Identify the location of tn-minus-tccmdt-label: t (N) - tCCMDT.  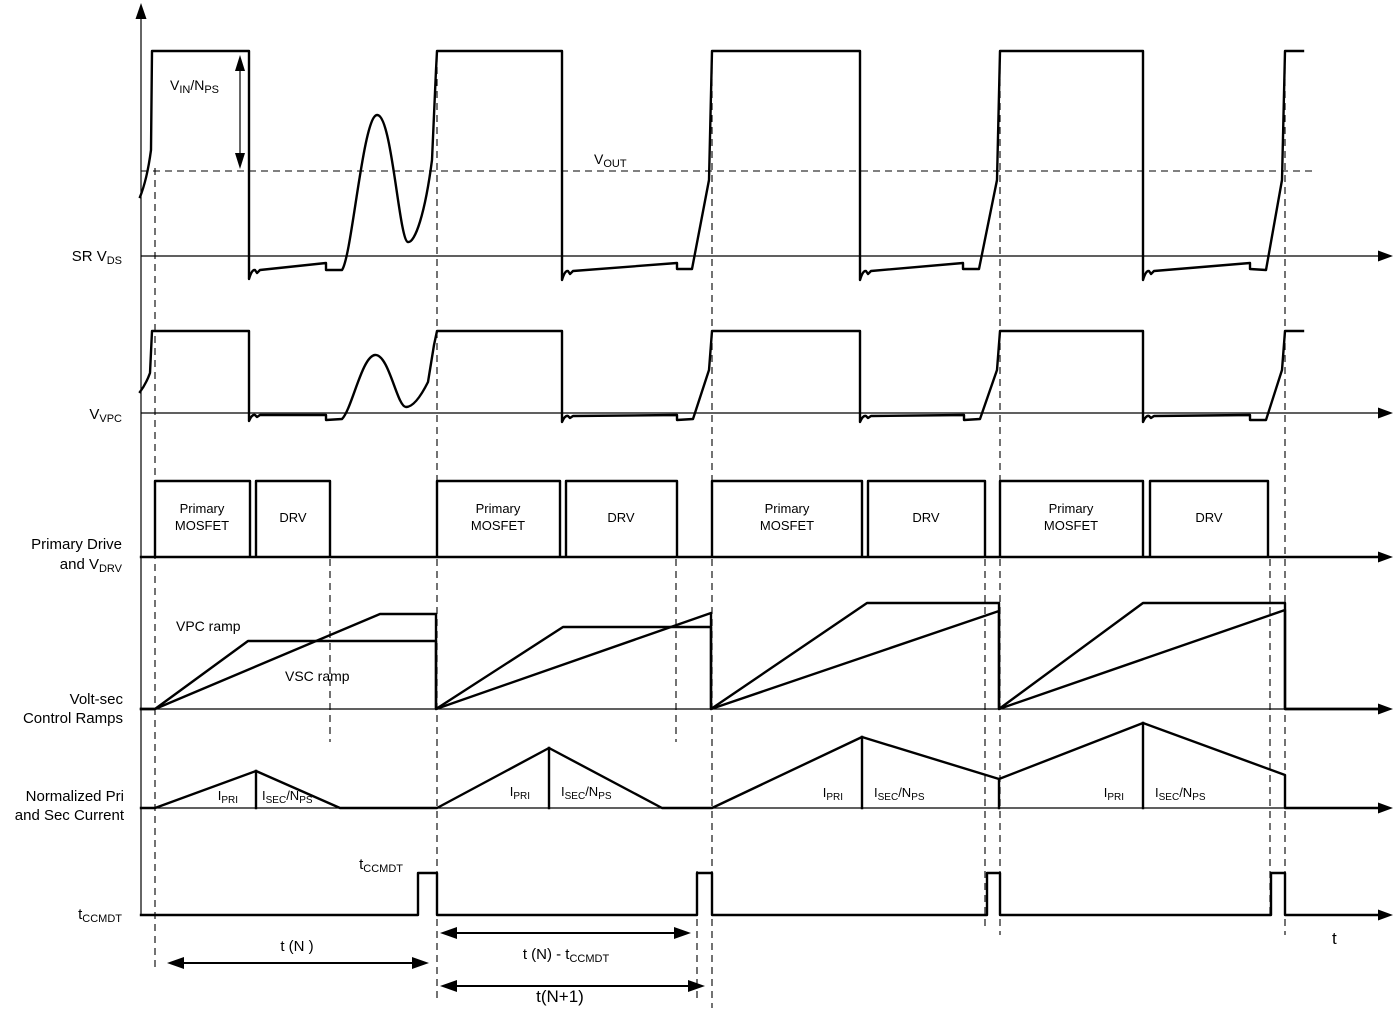
(566, 955).